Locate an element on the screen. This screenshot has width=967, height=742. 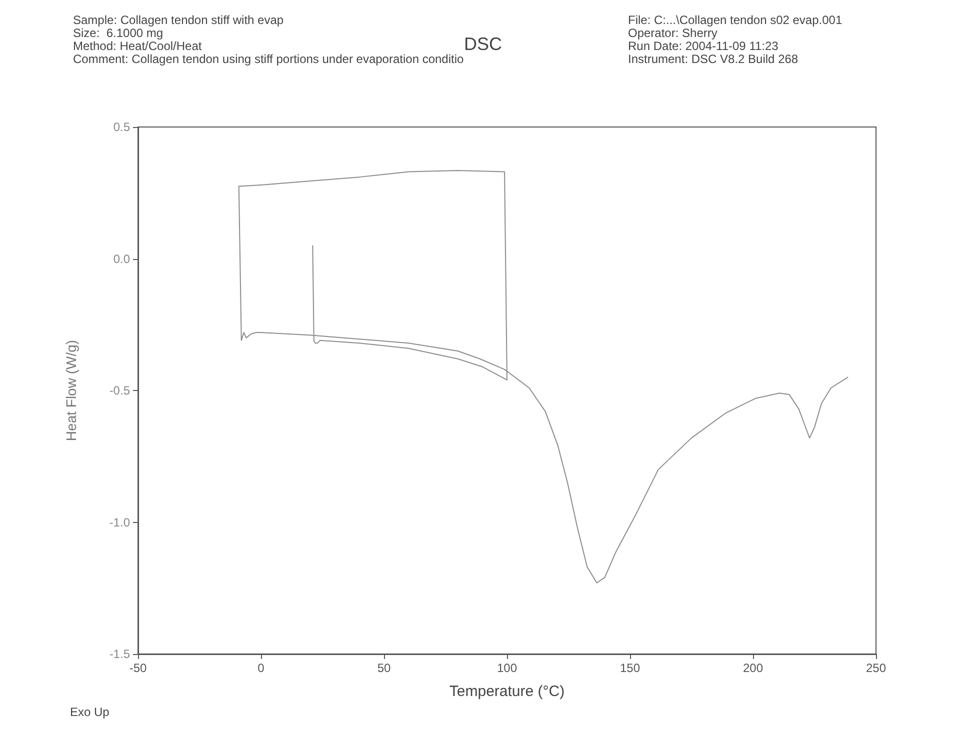
text: Instrument: DSC V8.2 Build 268 is located at coordinates (713, 59).